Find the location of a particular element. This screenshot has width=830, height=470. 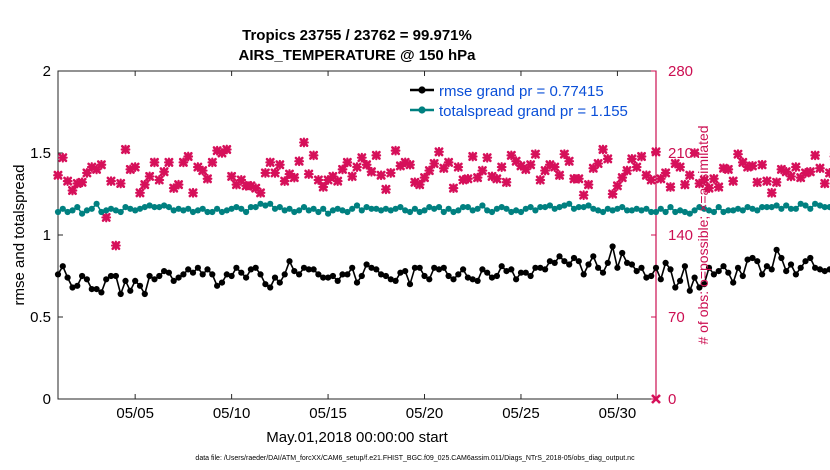

left-y-axis: 0 0.5 1 1.5 2 is located at coordinates (46, 235).